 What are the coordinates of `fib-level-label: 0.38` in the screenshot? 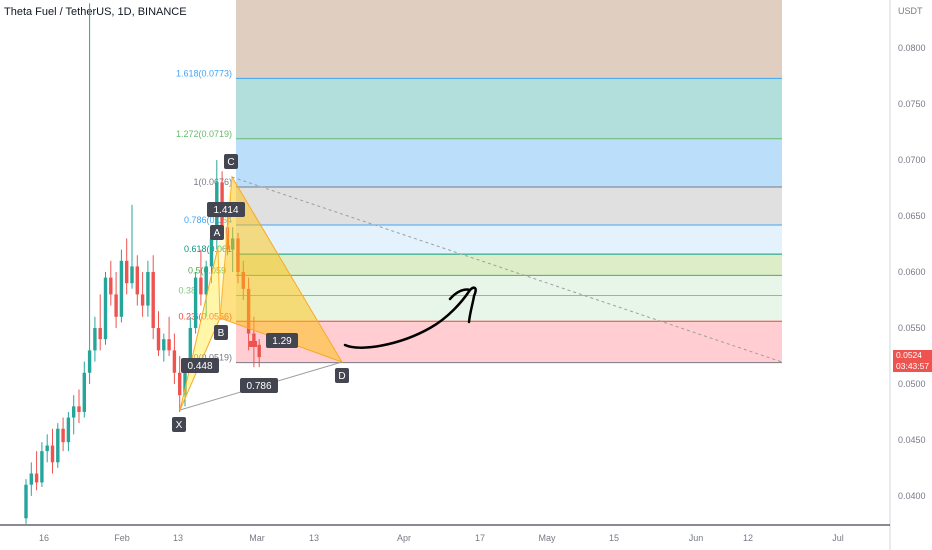 It's located at (187, 291).